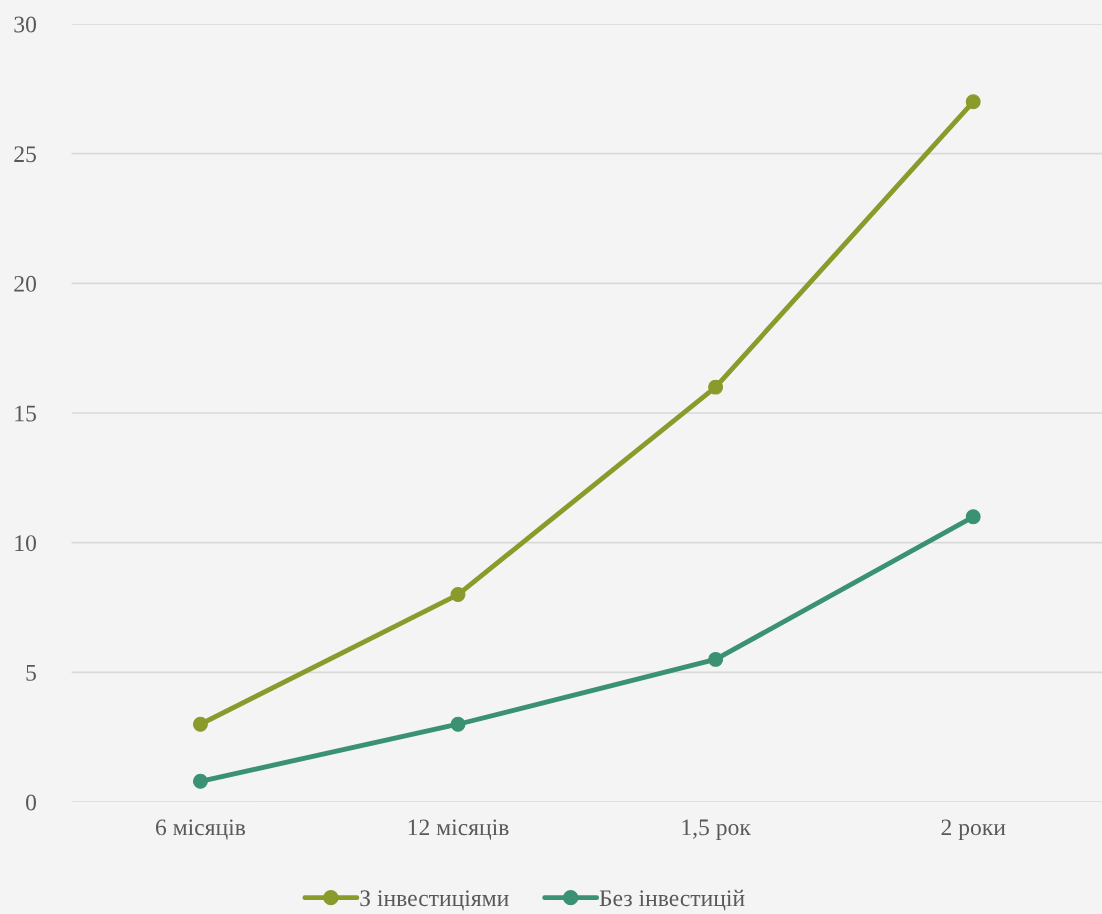  What do you see at coordinates (672, 900) in the screenshot?
I see `legend-label: Без інвестицій` at bounding box center [672, 900].